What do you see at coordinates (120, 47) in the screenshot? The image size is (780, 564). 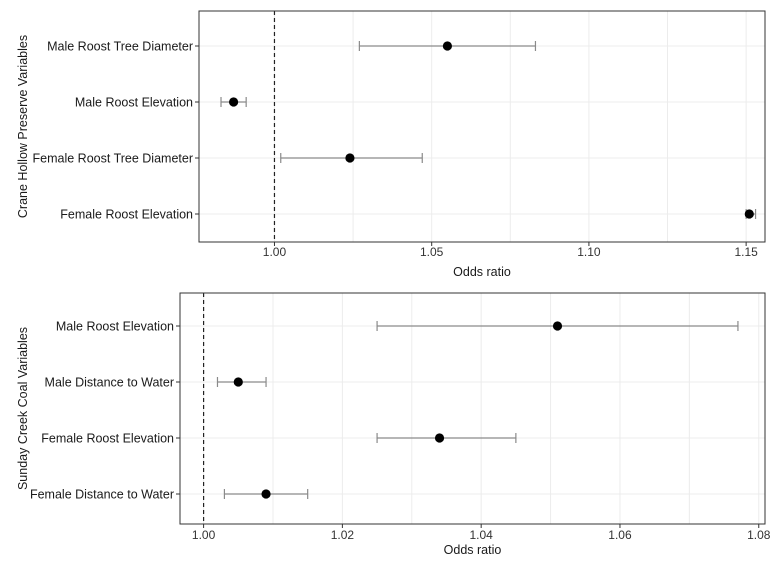 I see `category-label: Male Roost Tree Diameter` at bounding box center [120, 47].